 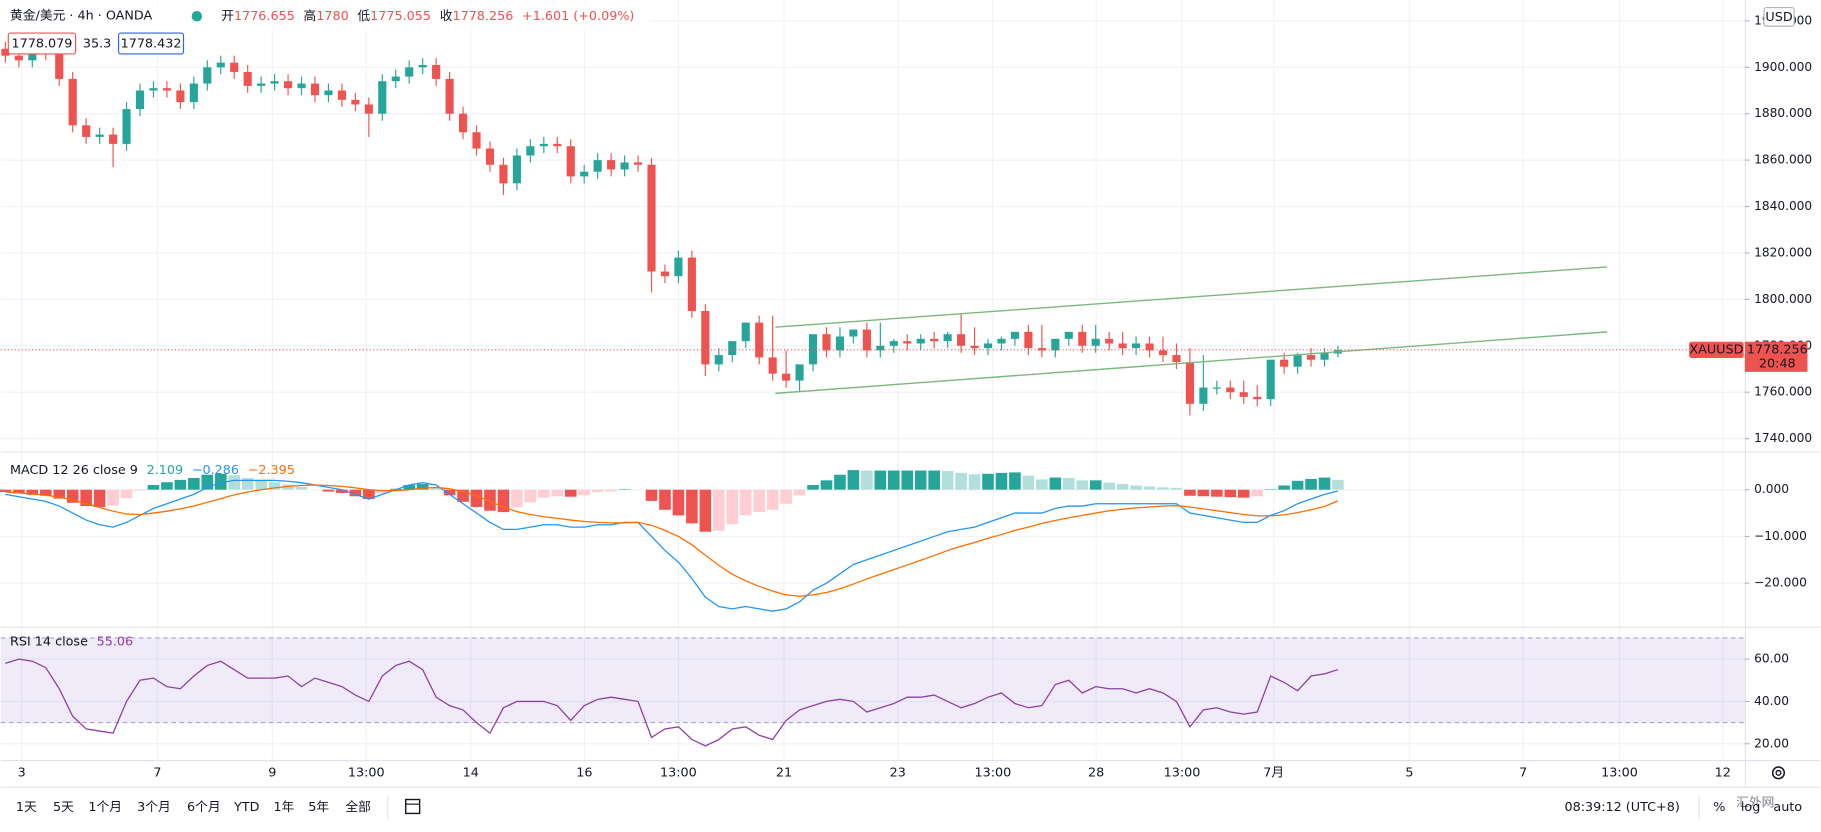 What do you see at coordinates (1777, 363) in the screenshot?
I see `countdown: 20:48` at bounding box center [1777, 363].